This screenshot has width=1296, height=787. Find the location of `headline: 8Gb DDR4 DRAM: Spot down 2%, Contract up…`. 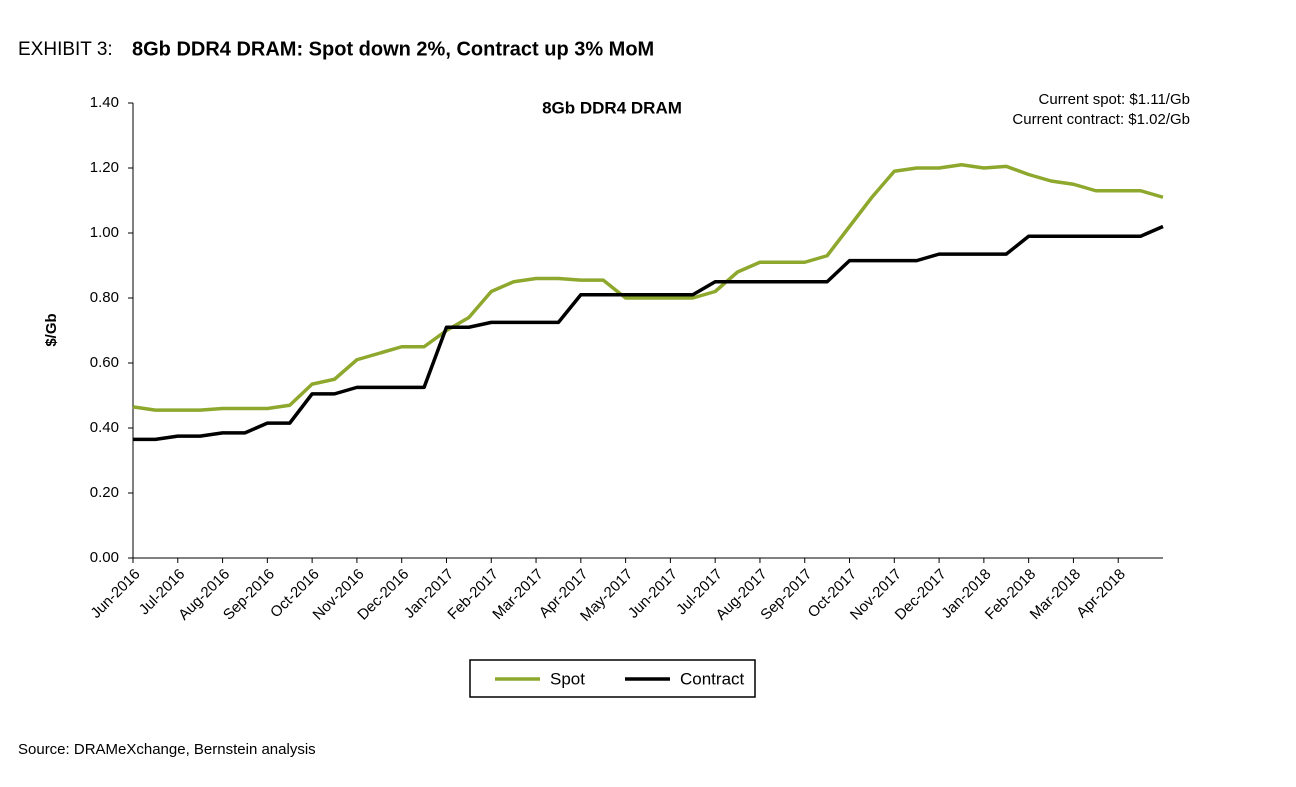

headline: 8Gb DDR4 DRAM: Spot down 2%, Contract up… is located at coordinates (393, 49).